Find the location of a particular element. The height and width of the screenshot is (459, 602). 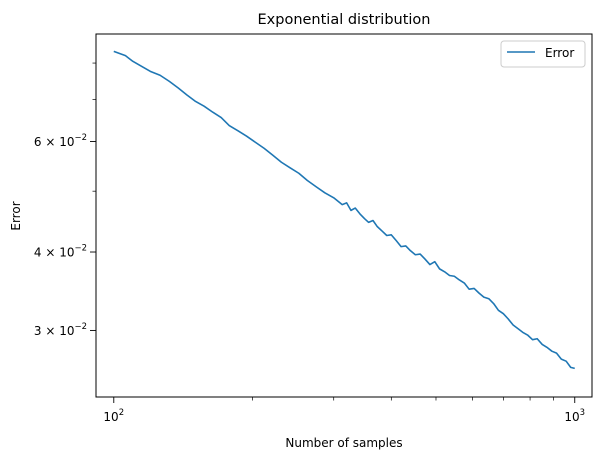

legend-box is located at coordinates (543, 54).